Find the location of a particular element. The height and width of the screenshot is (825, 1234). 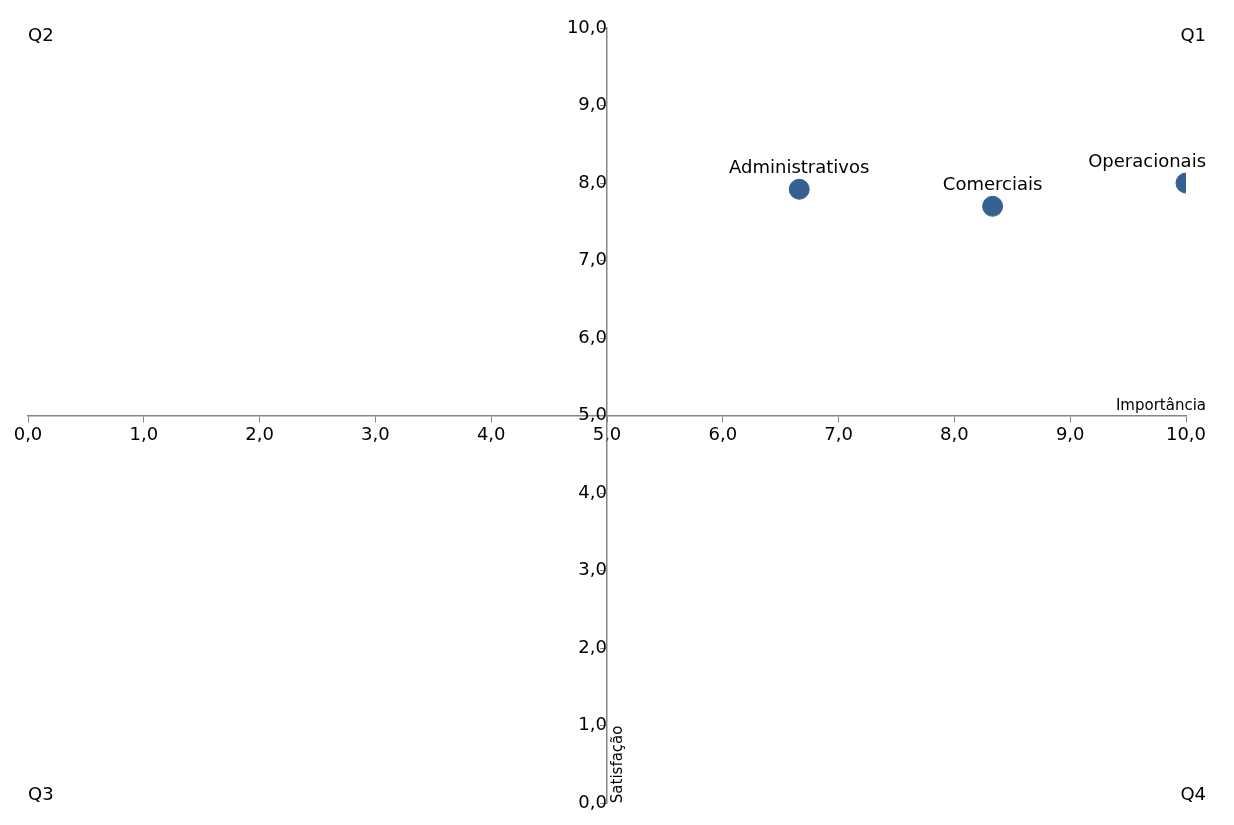

x-tick-label: 10,0 is located at coordinates (1186, 434).